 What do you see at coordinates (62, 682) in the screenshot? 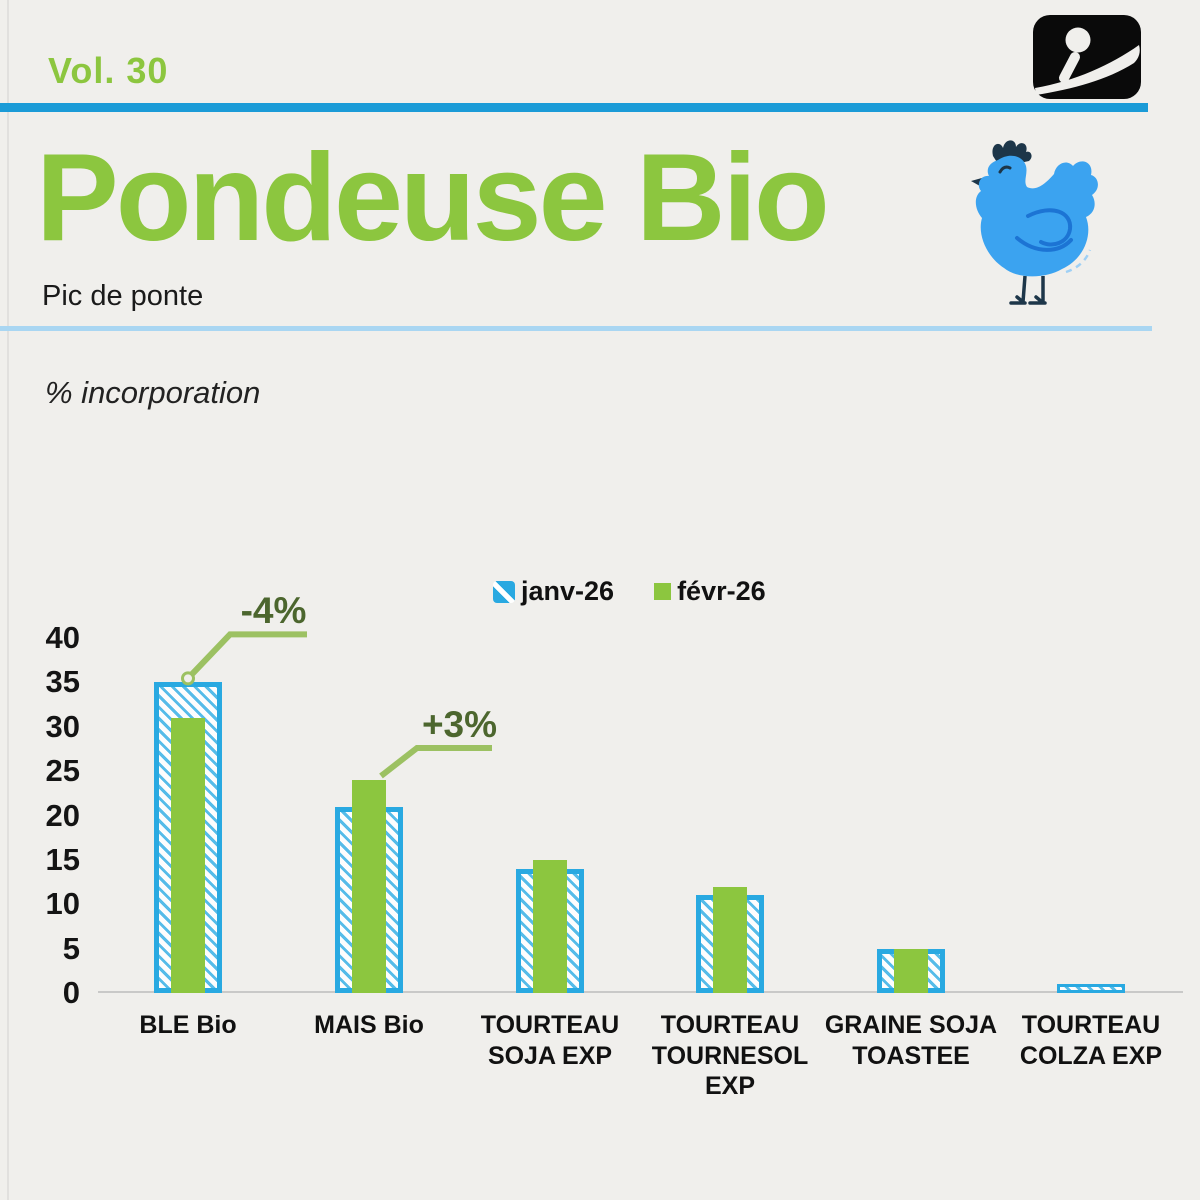
I see `y-tick-35: 35` at bounding box center [62, 682].